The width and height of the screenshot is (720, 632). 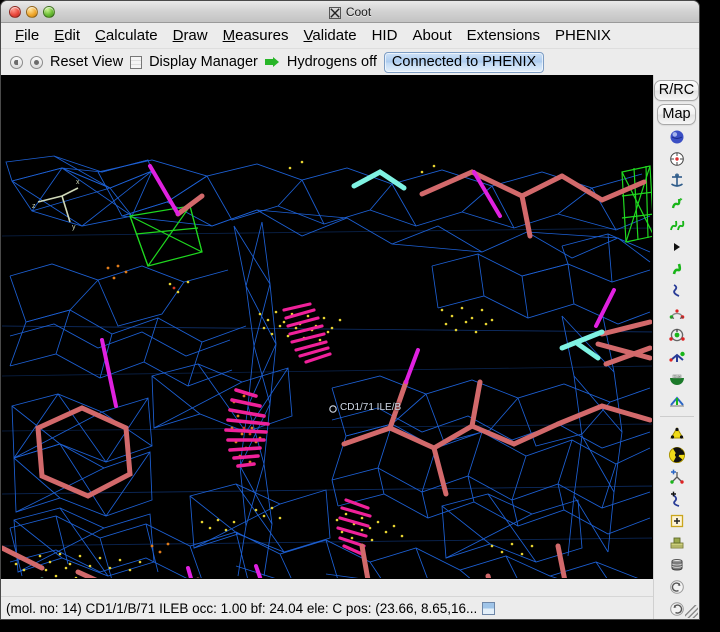 I want to click on window-title: Coot, so click(x=358, y=12).